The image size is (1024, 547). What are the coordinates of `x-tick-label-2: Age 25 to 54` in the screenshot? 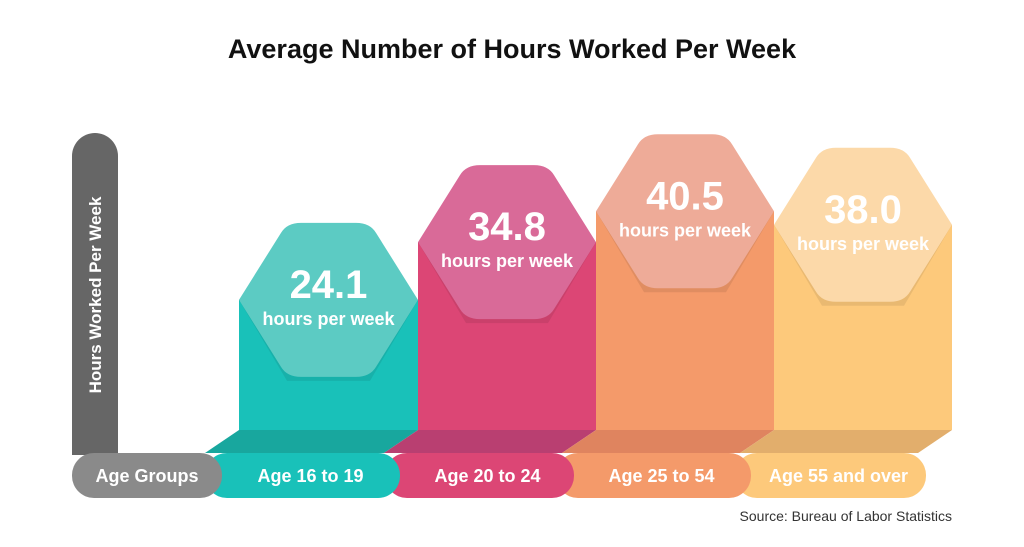 It's located at (661, 476).